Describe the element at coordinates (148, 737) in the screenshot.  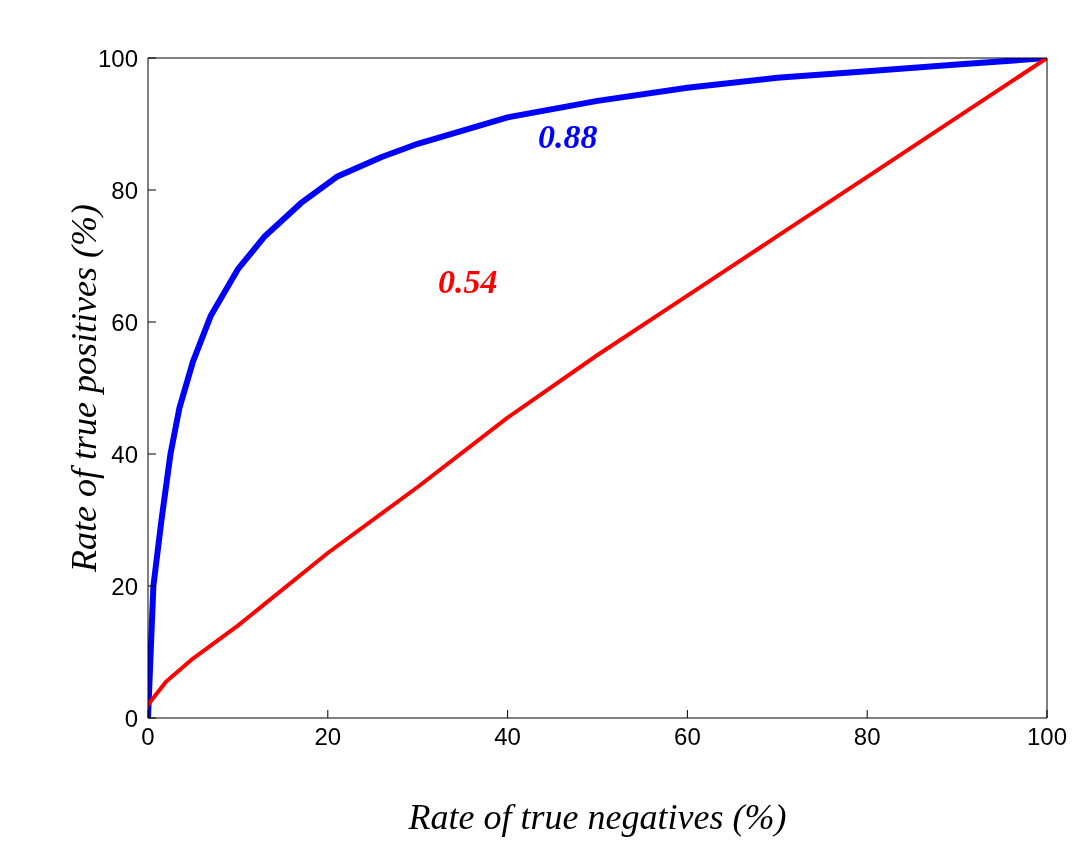
I see `x-tick-label: 0` at that location.